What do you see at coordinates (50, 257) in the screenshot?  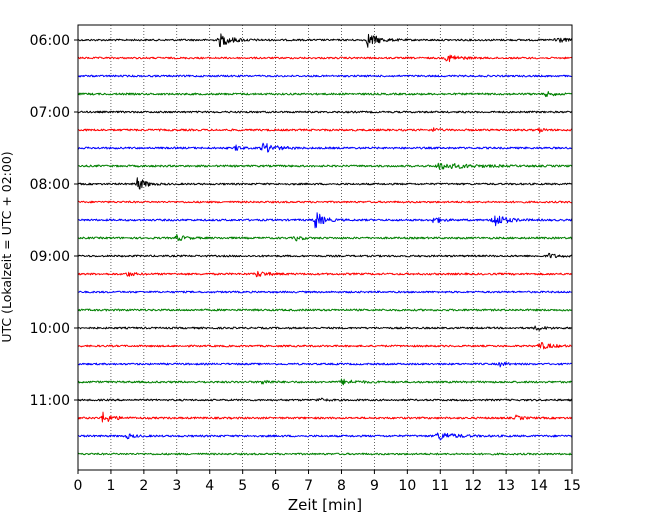 I see `y-tick-label-0900: 09:00` at bounding box center [50, 257].